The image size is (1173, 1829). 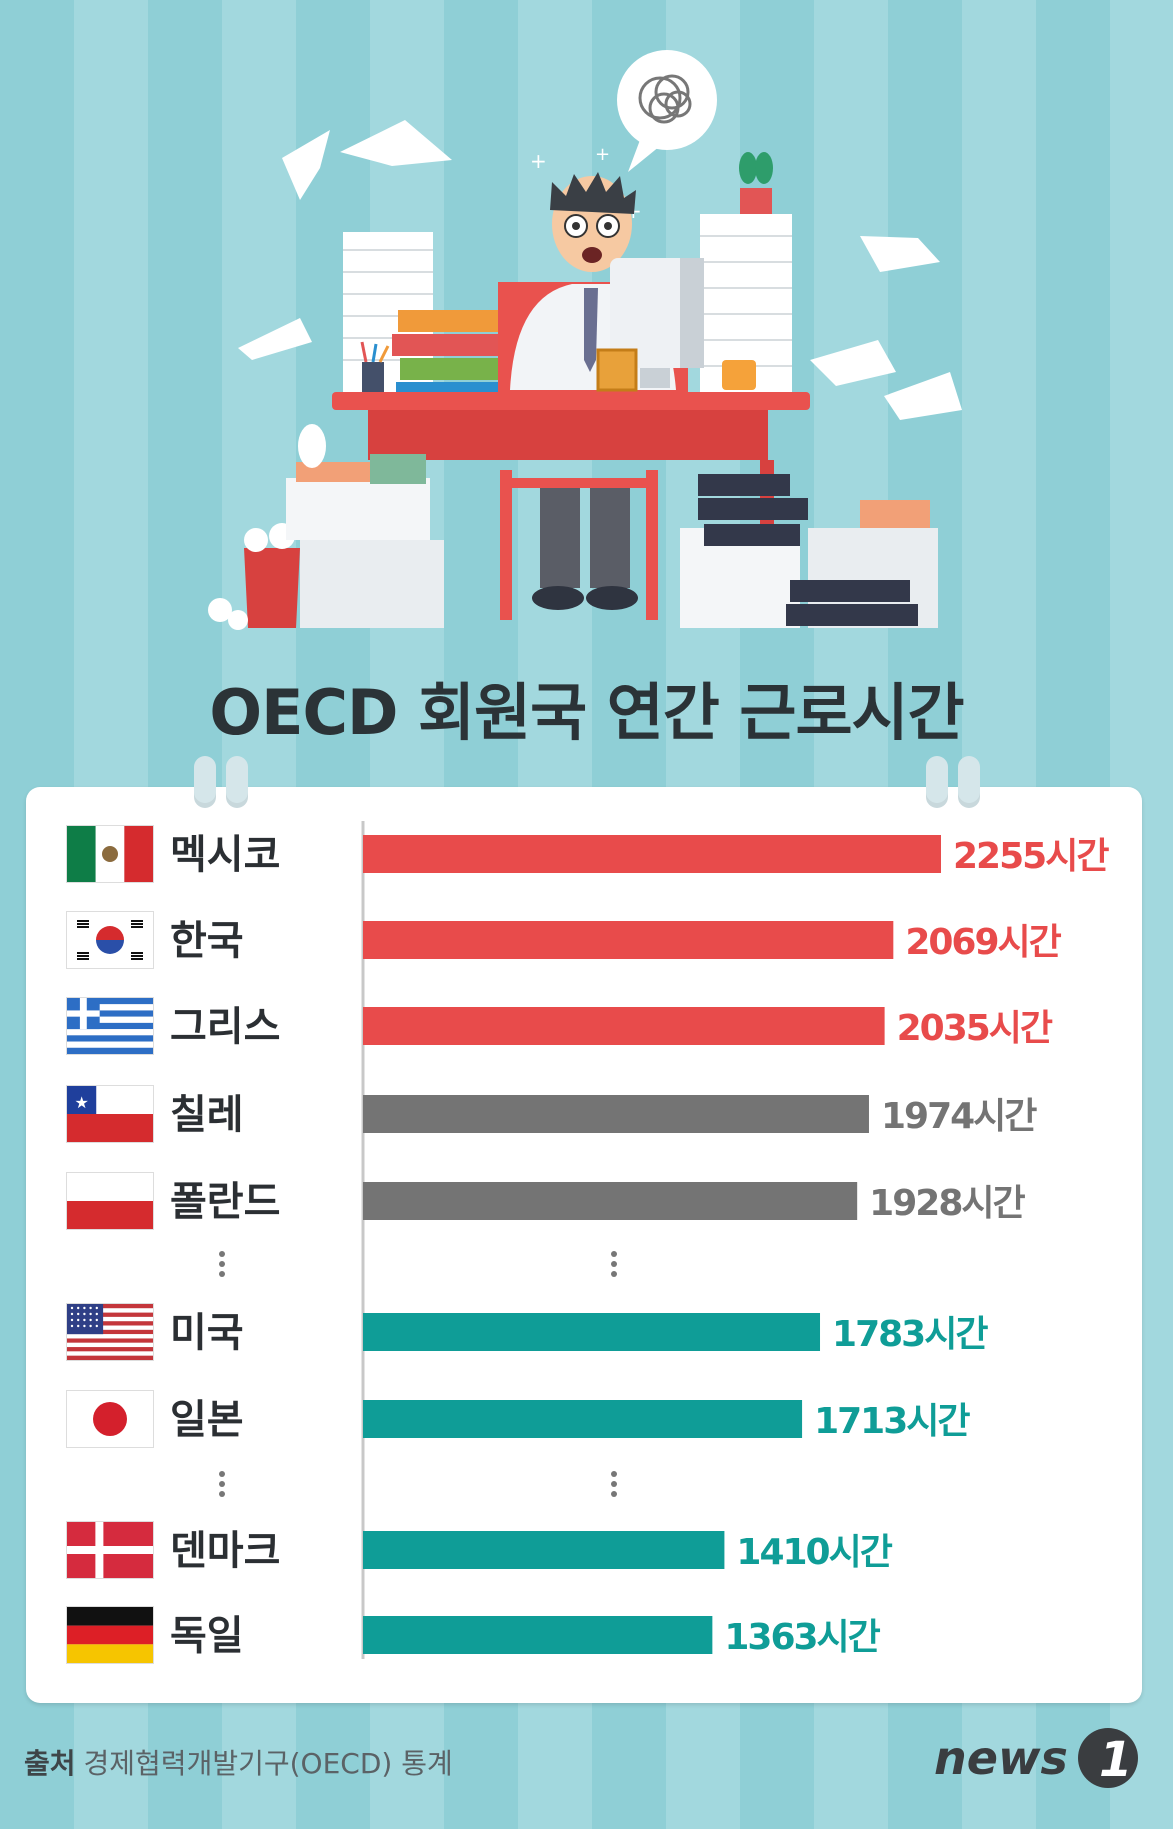 I want to click on category-label: 멕시코, so click(x=225, y=855).